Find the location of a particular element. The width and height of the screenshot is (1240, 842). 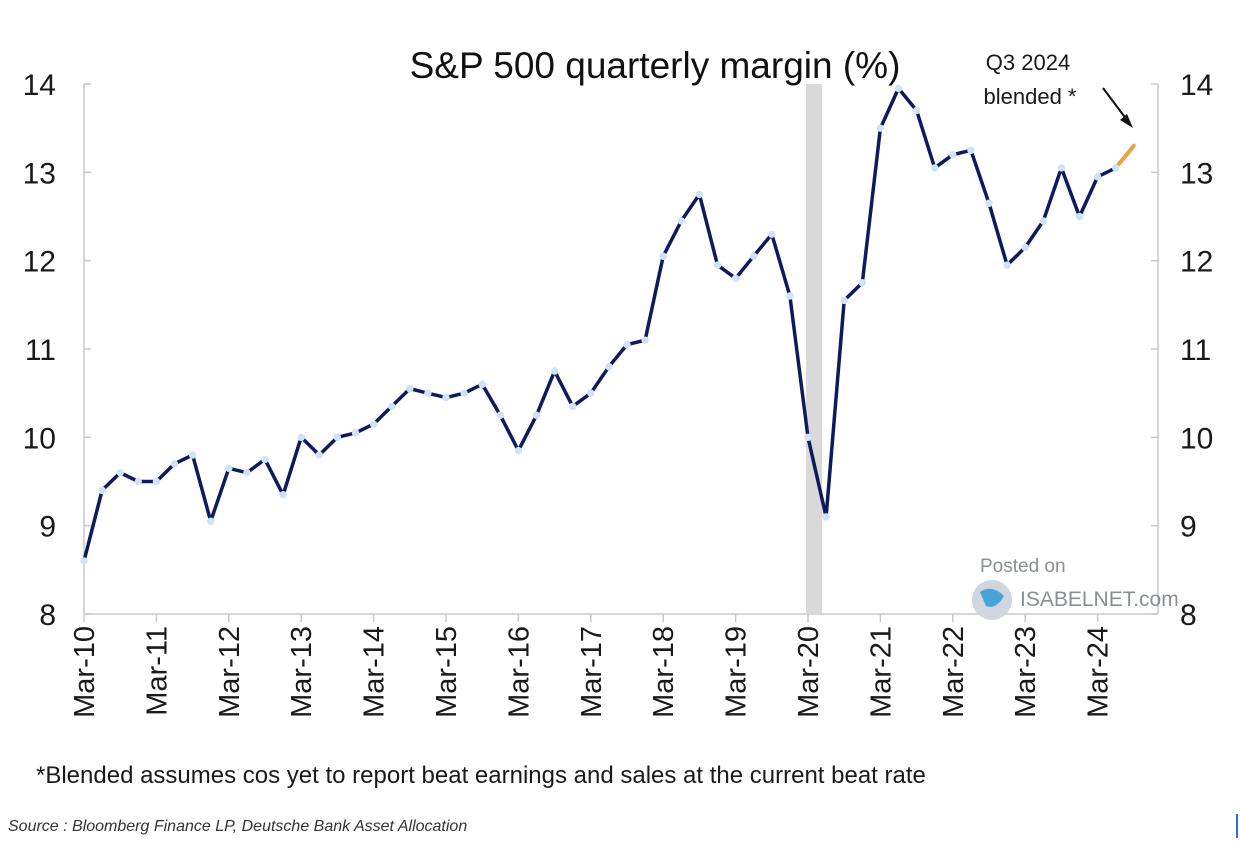

y-tick-label-right: 8 is located at coordinates (1188, 615).